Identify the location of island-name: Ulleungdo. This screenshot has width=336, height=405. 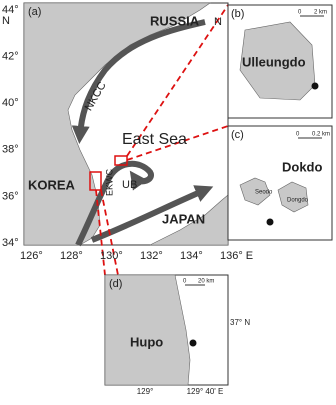
(274, 61).